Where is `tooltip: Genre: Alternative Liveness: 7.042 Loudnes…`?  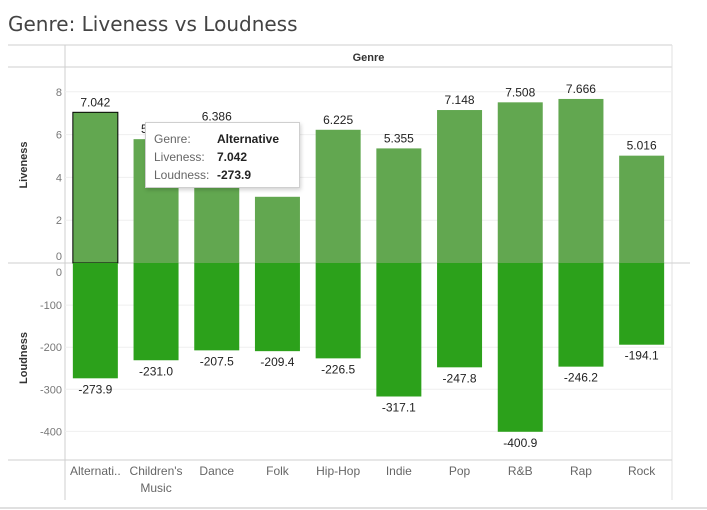 tooltip: Genre: Alternative Liveness: 7.042 Loudnes… is located at coordinates (222, 155).